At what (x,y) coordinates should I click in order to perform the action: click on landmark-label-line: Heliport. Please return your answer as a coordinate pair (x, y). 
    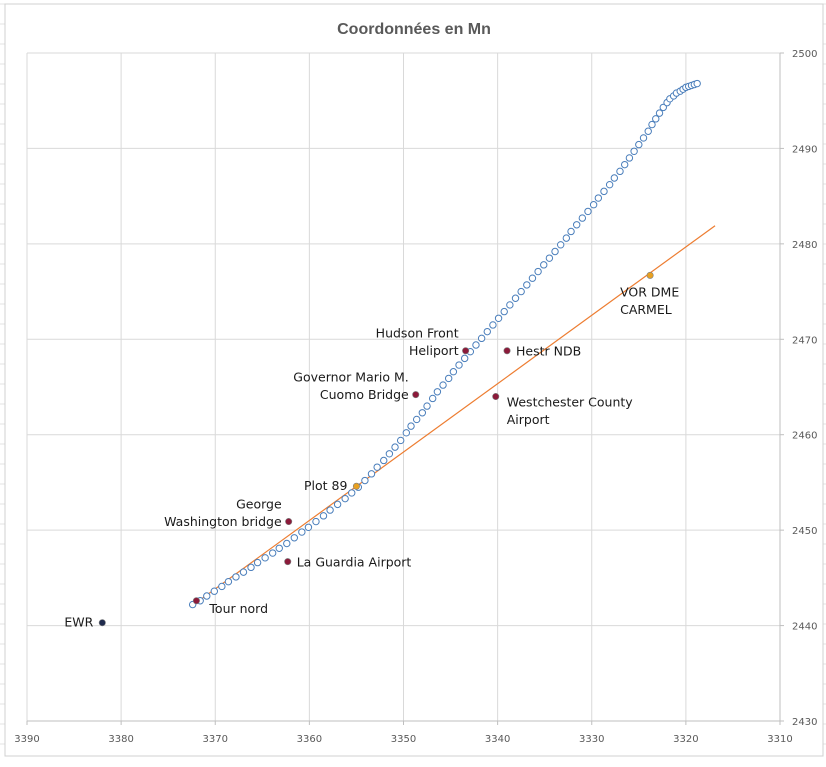
    Looking at the image, I should click on (434, 350).